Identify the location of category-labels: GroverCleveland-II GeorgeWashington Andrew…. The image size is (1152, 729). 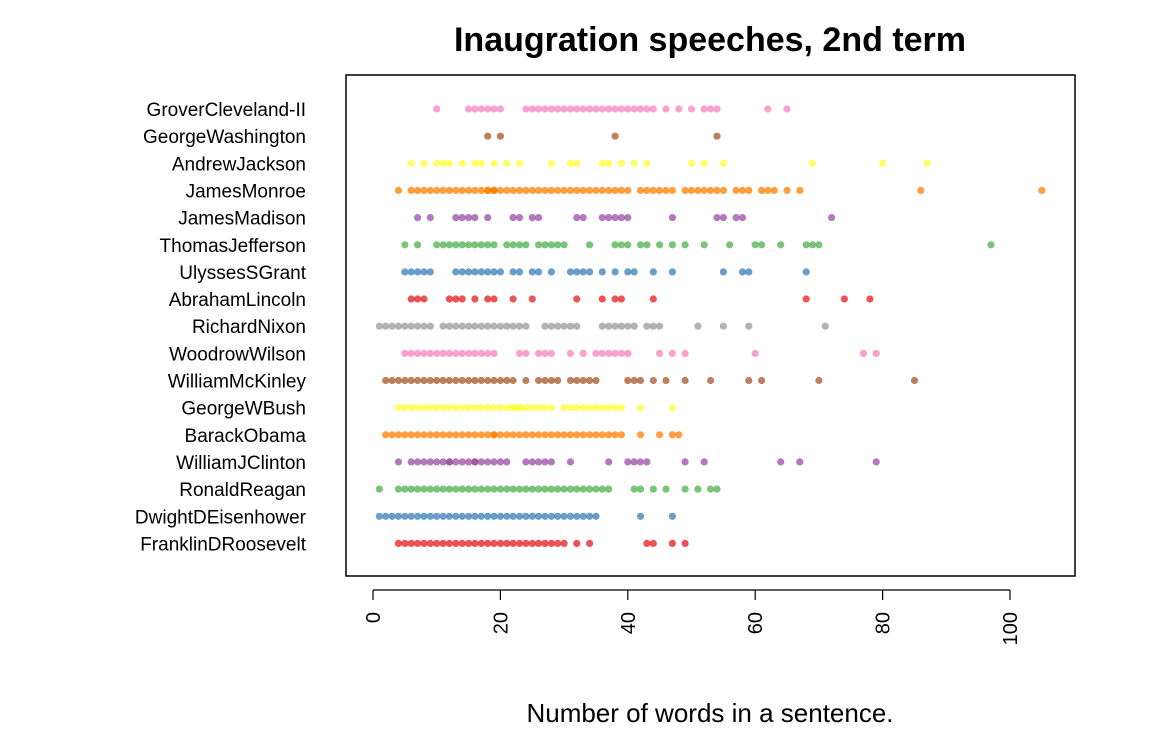
(221, 327).